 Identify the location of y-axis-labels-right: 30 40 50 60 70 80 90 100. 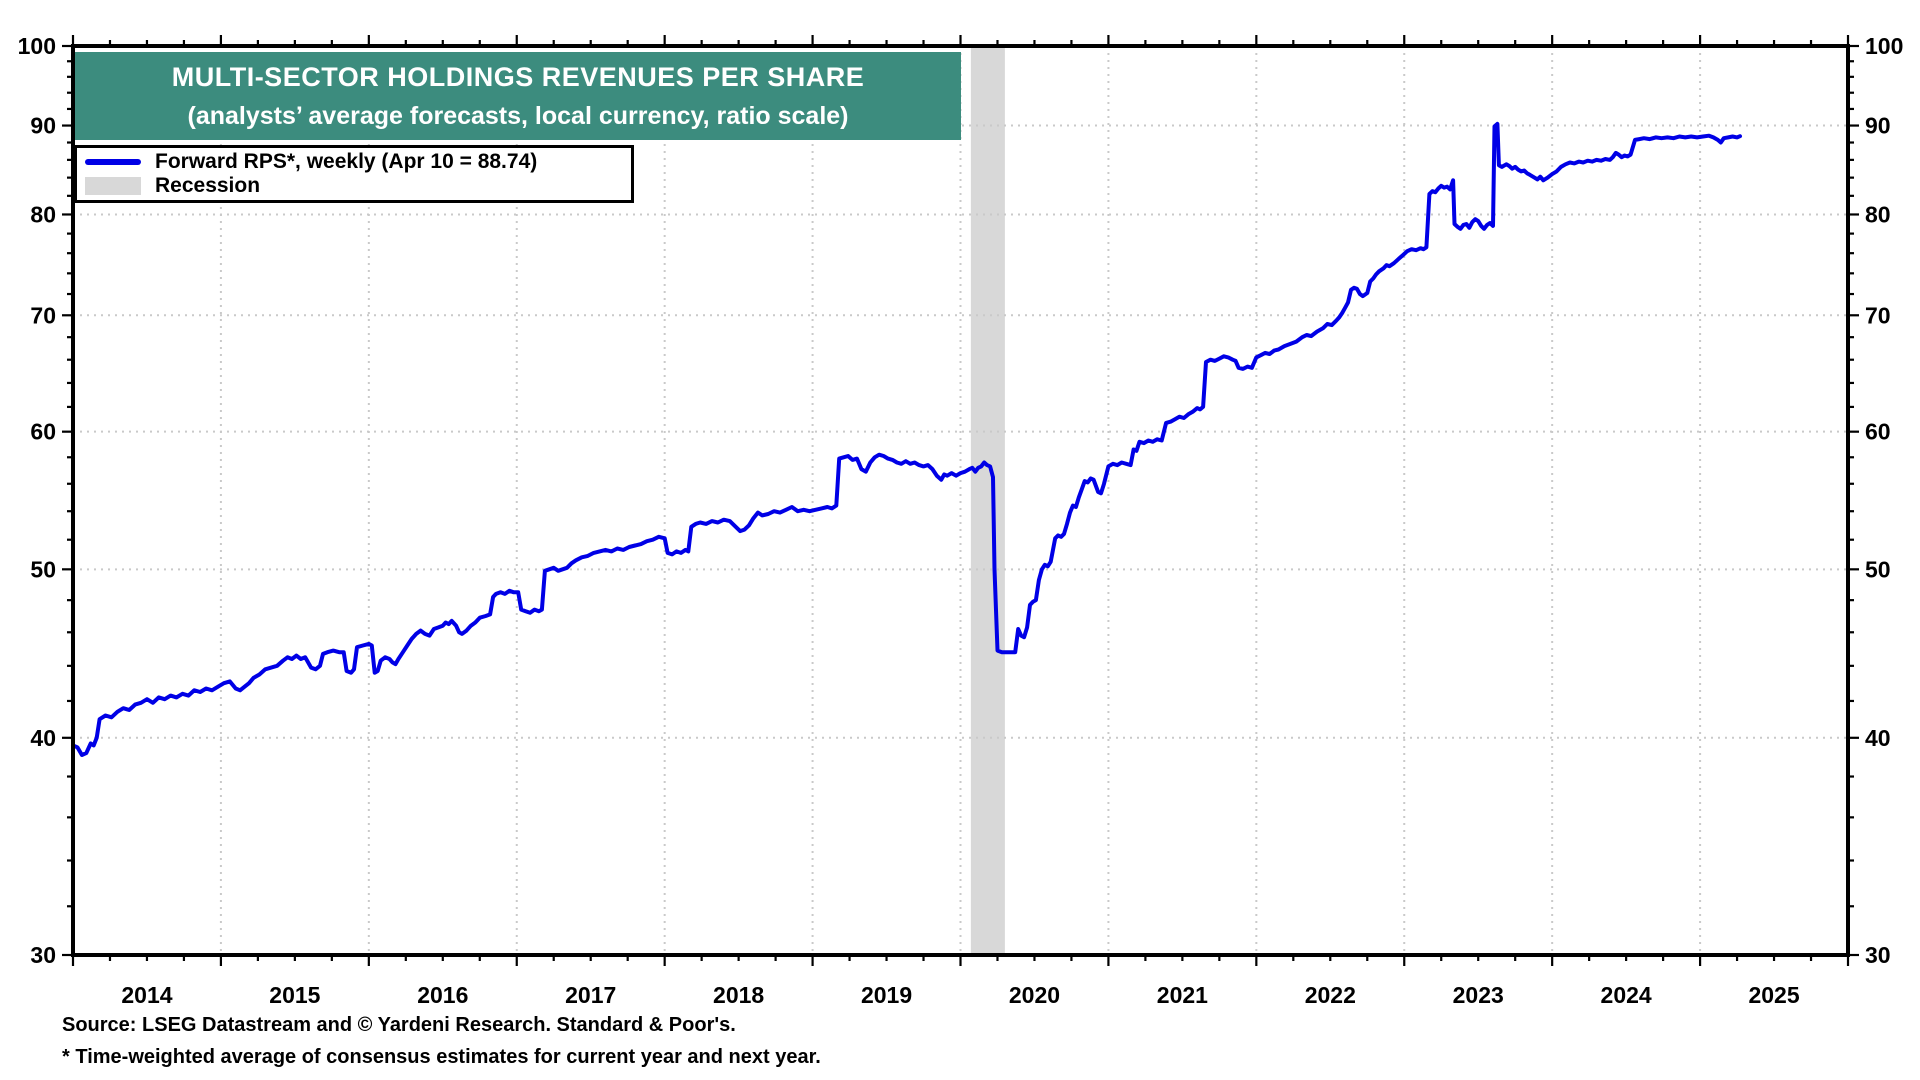
(1884, 500).